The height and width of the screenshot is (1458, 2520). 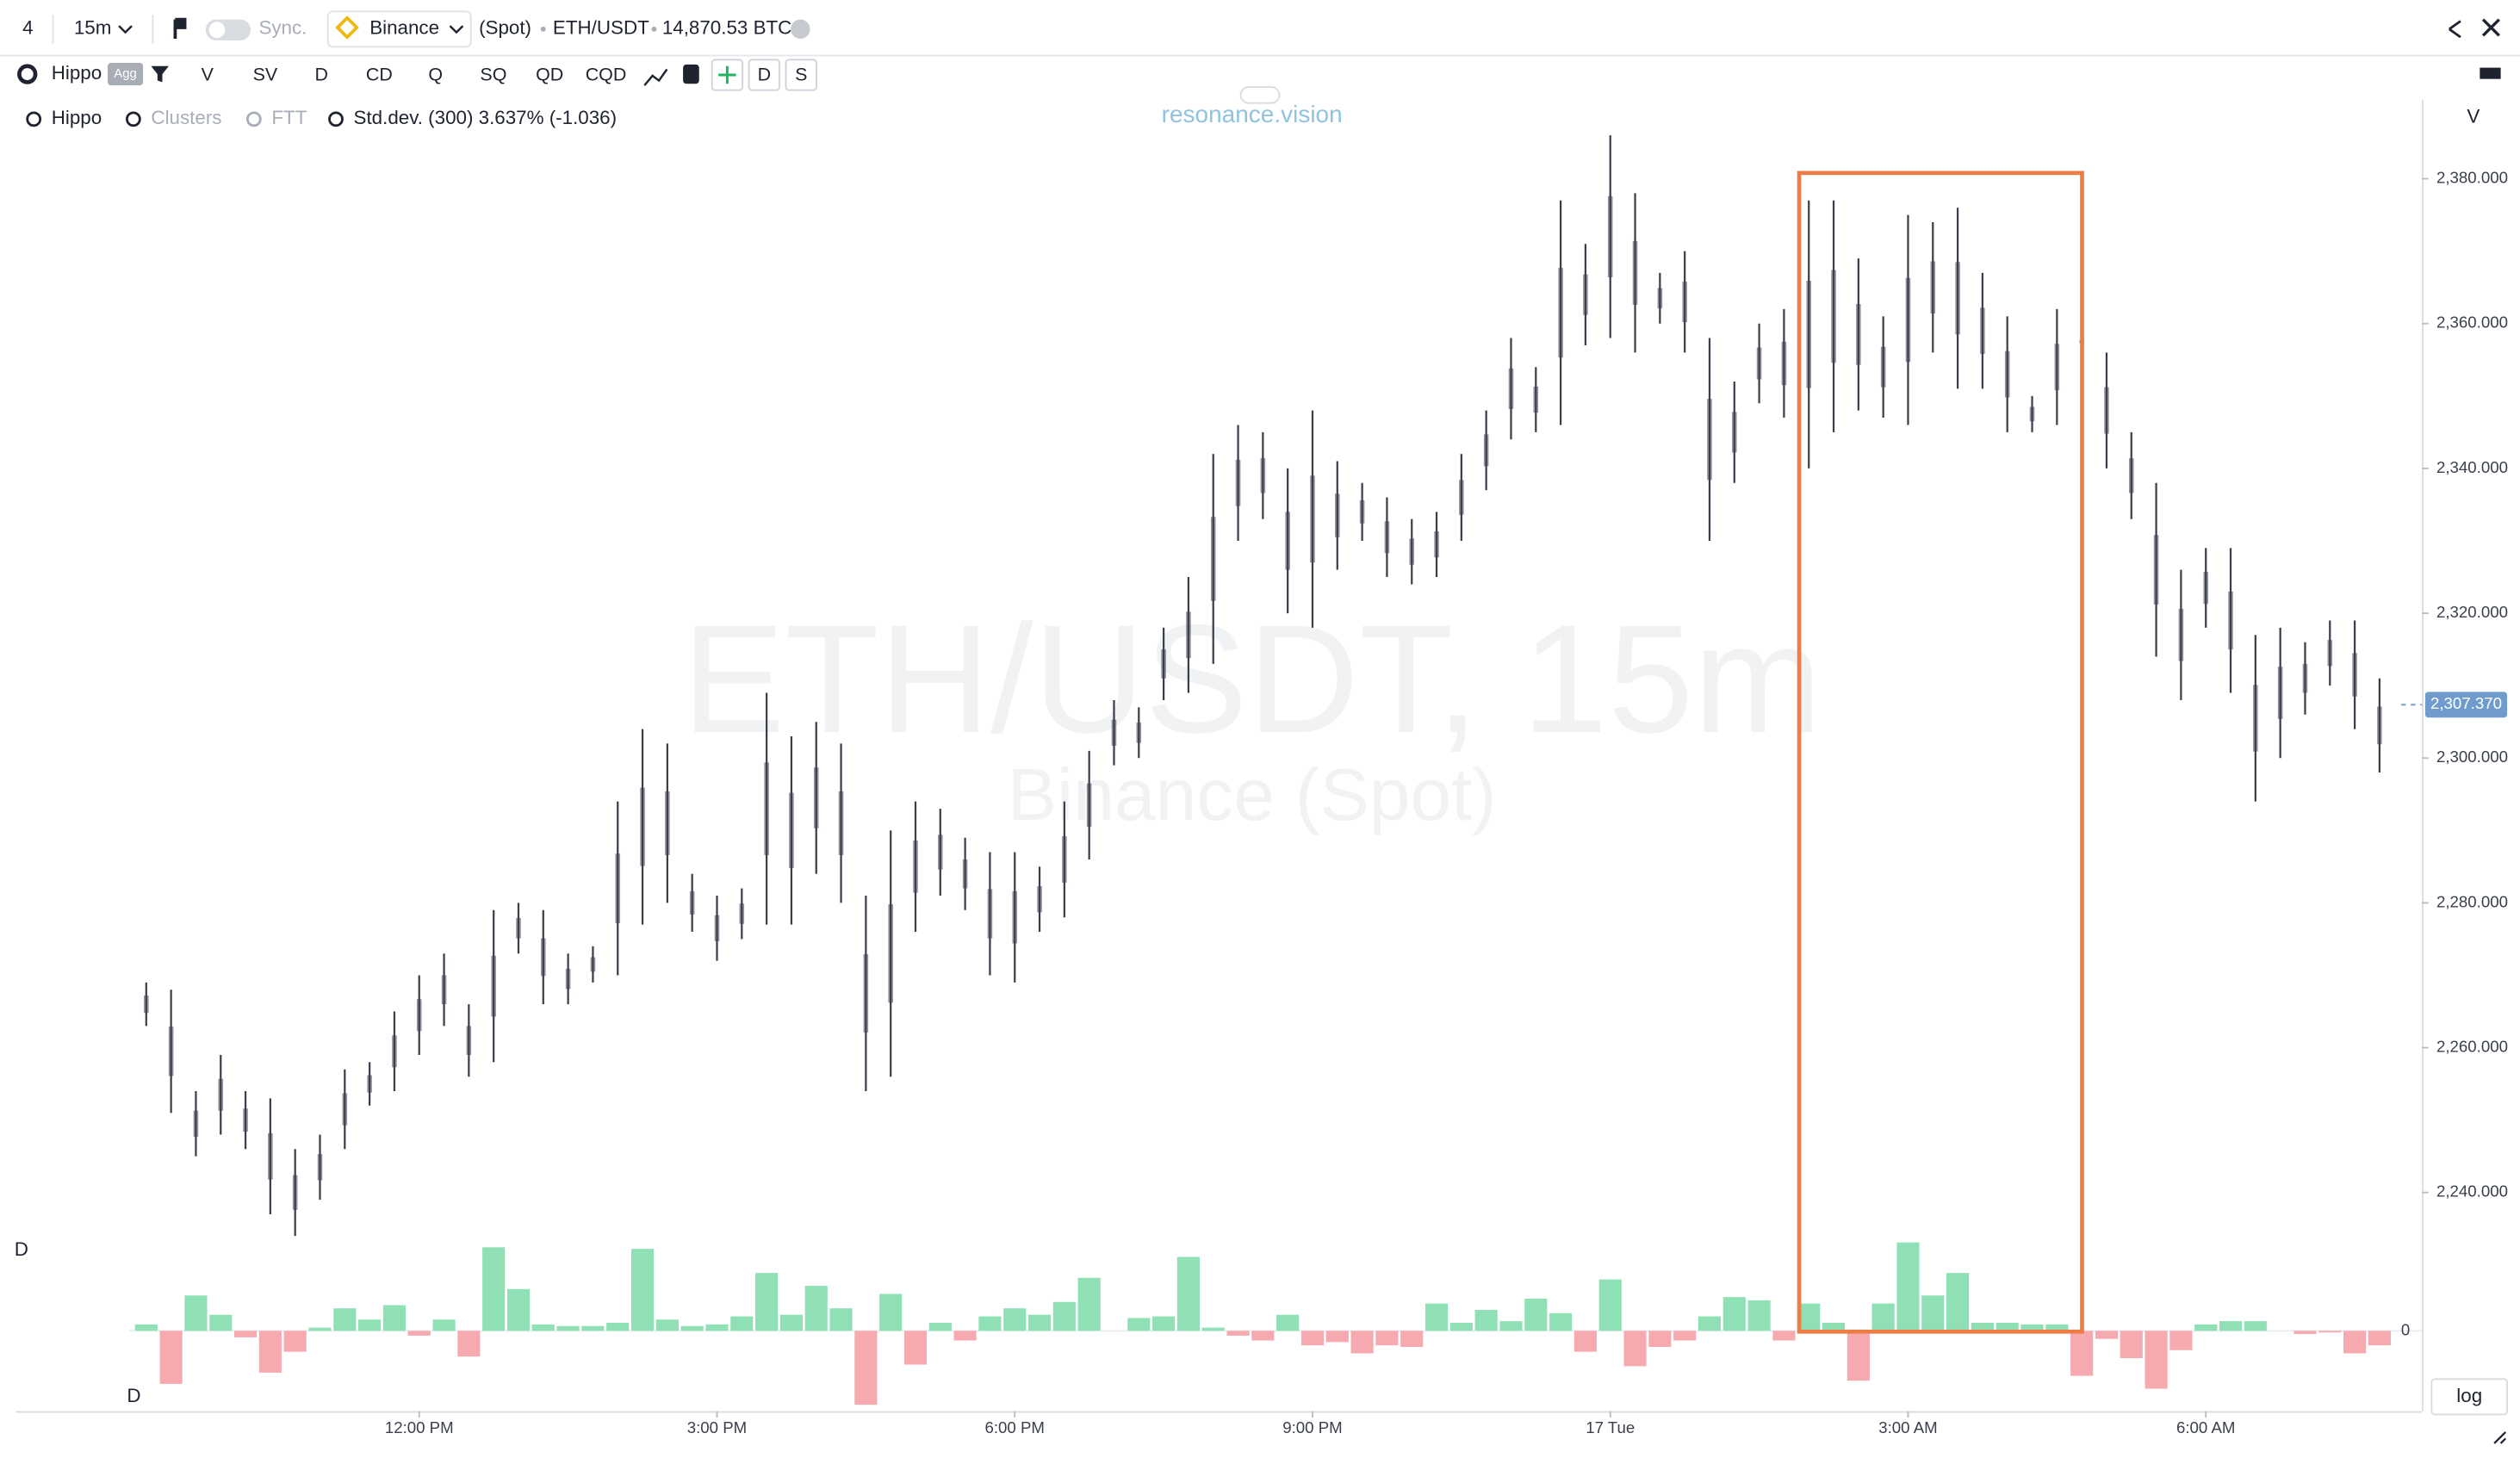 I want to click on doc-icon, so click(x=691, y=74).